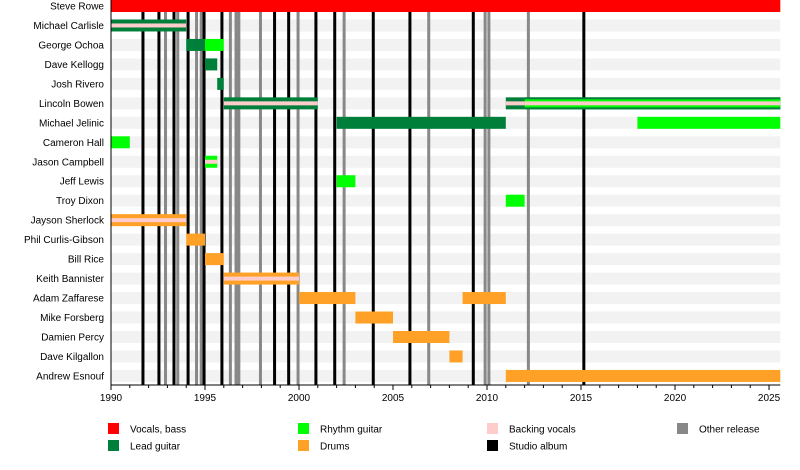 The width and height of the screenshot is (800, 470). Describe the element at coordinates (77, 84) in the screenshot. I see `member-label: Josh Rivero` at that location.